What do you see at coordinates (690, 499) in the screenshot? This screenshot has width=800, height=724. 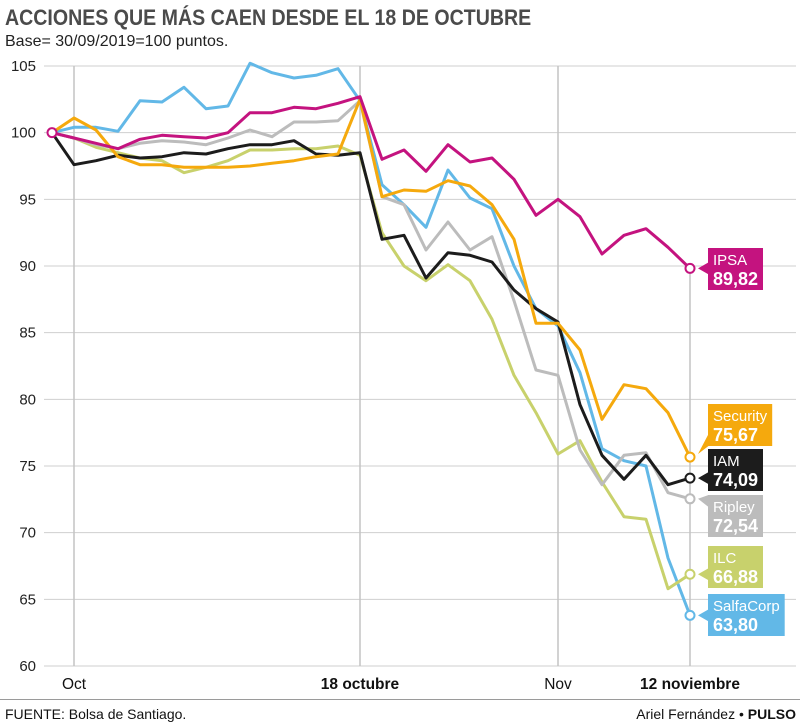 I see `end-point-marker-ripley` at bounding box center [690, 499].